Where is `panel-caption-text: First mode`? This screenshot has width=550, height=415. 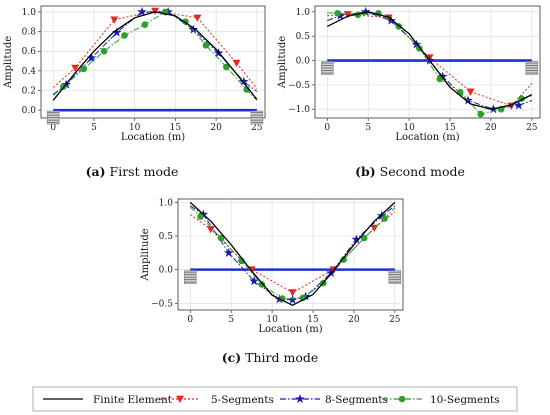 panel-caption-text: First mode is located at coordinates (142, 171).